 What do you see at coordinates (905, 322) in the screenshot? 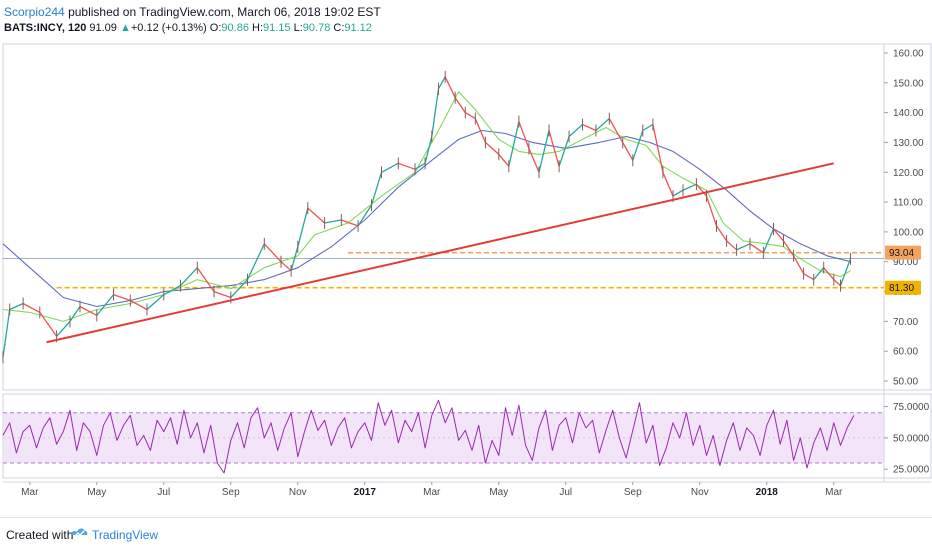
I see `y-tick-label: 70.00` at bounding box center [905, 322].